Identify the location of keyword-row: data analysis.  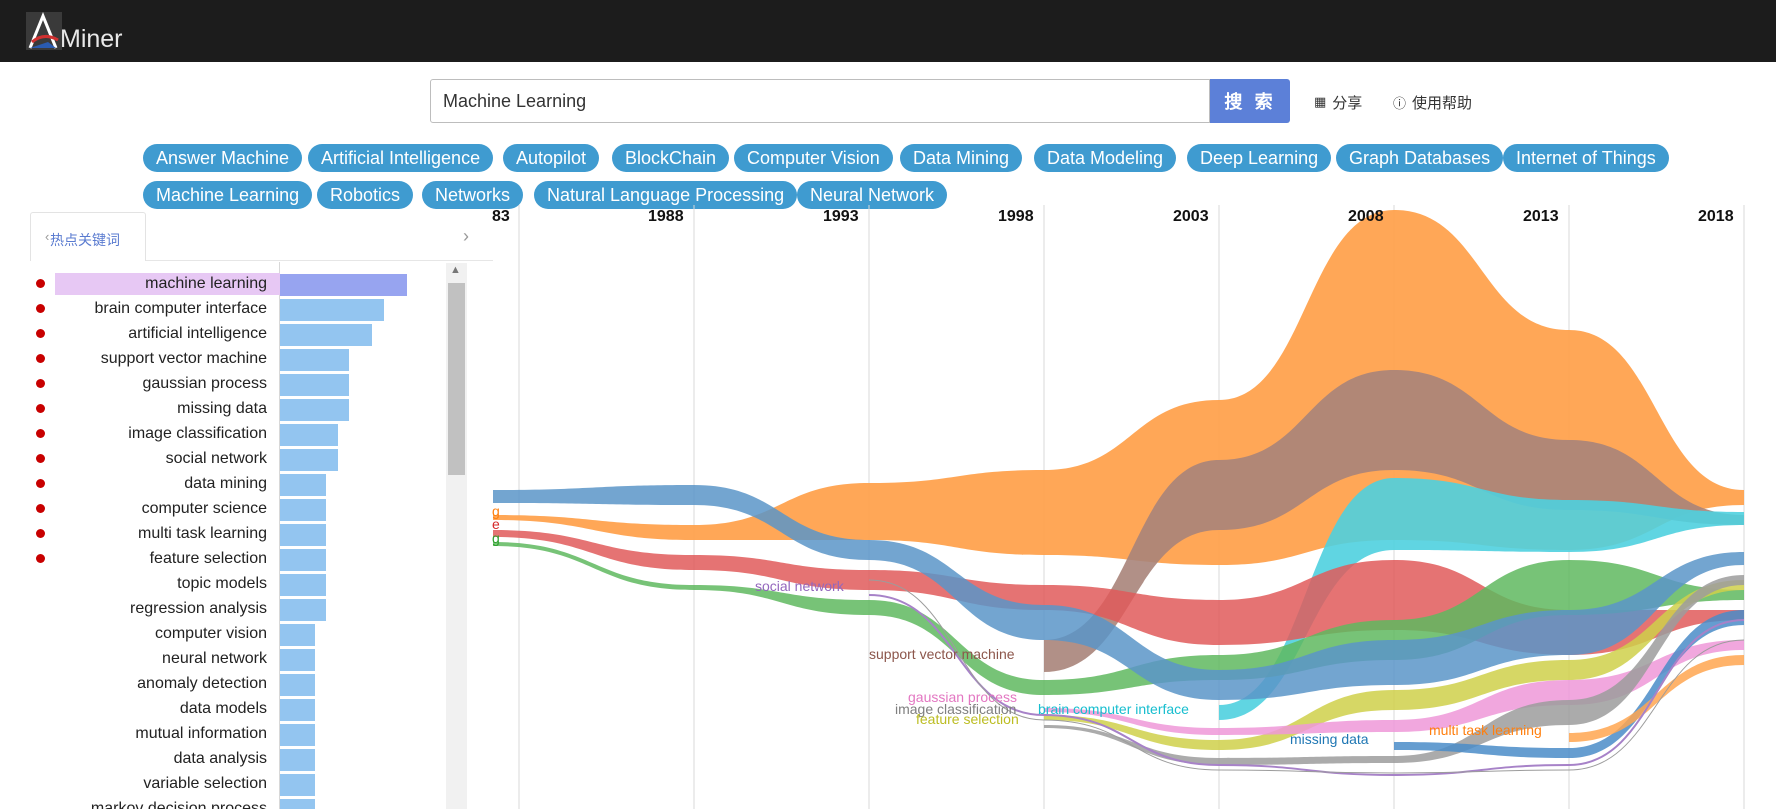
(240, 759).